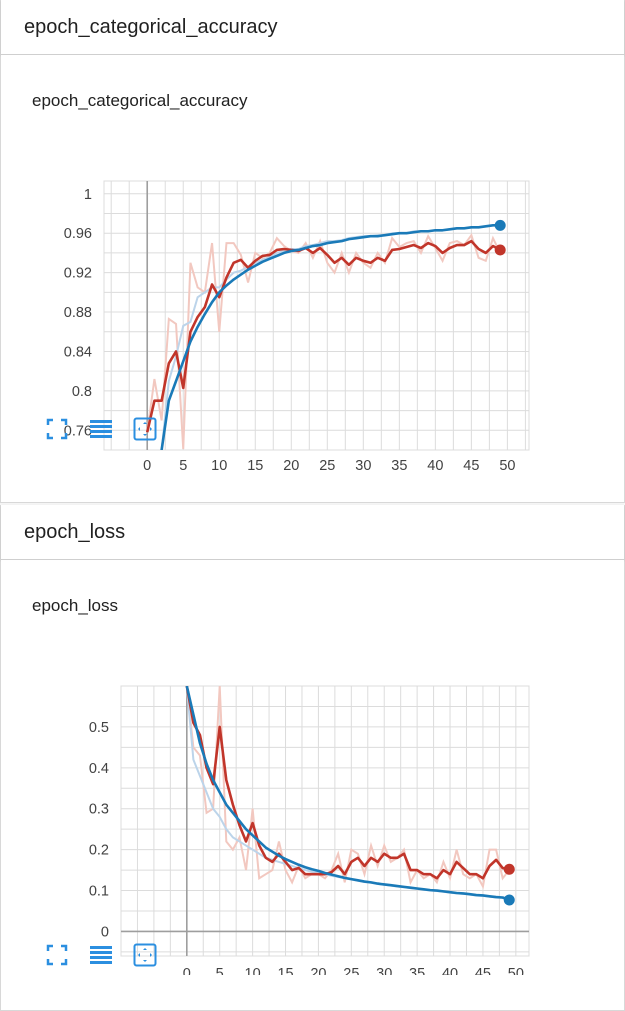 This screenshot has width=625, height=1011. I want to click on accuracy-section-header: epoch_categorical_accuracy, so click(312, 27).